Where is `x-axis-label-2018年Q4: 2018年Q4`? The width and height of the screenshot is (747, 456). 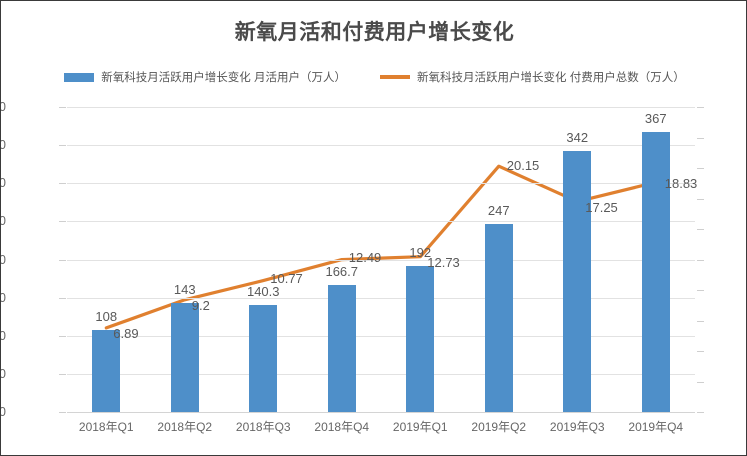 x-axis-label-2018年Q4: 2018年Q4 is located at coordinates (342, 427).